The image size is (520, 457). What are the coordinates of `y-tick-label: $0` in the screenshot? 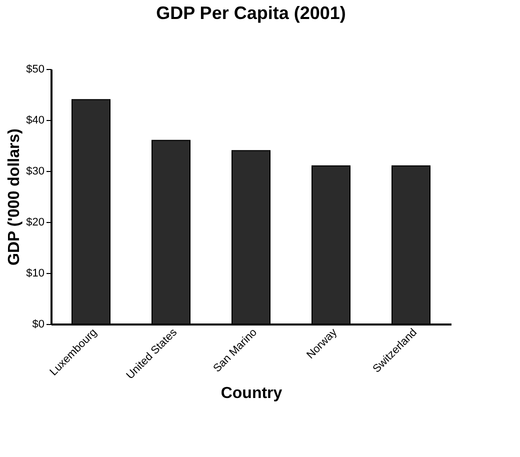 It's located at (38, 324).